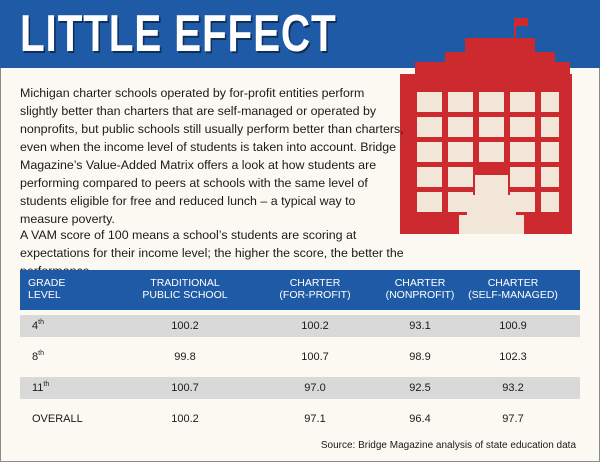 The height and width of the screenshot is (462, 600). Describe the element at coordinates (44, 295) in the screenshot. I see `col-header-line2: LEVEL` at that location.